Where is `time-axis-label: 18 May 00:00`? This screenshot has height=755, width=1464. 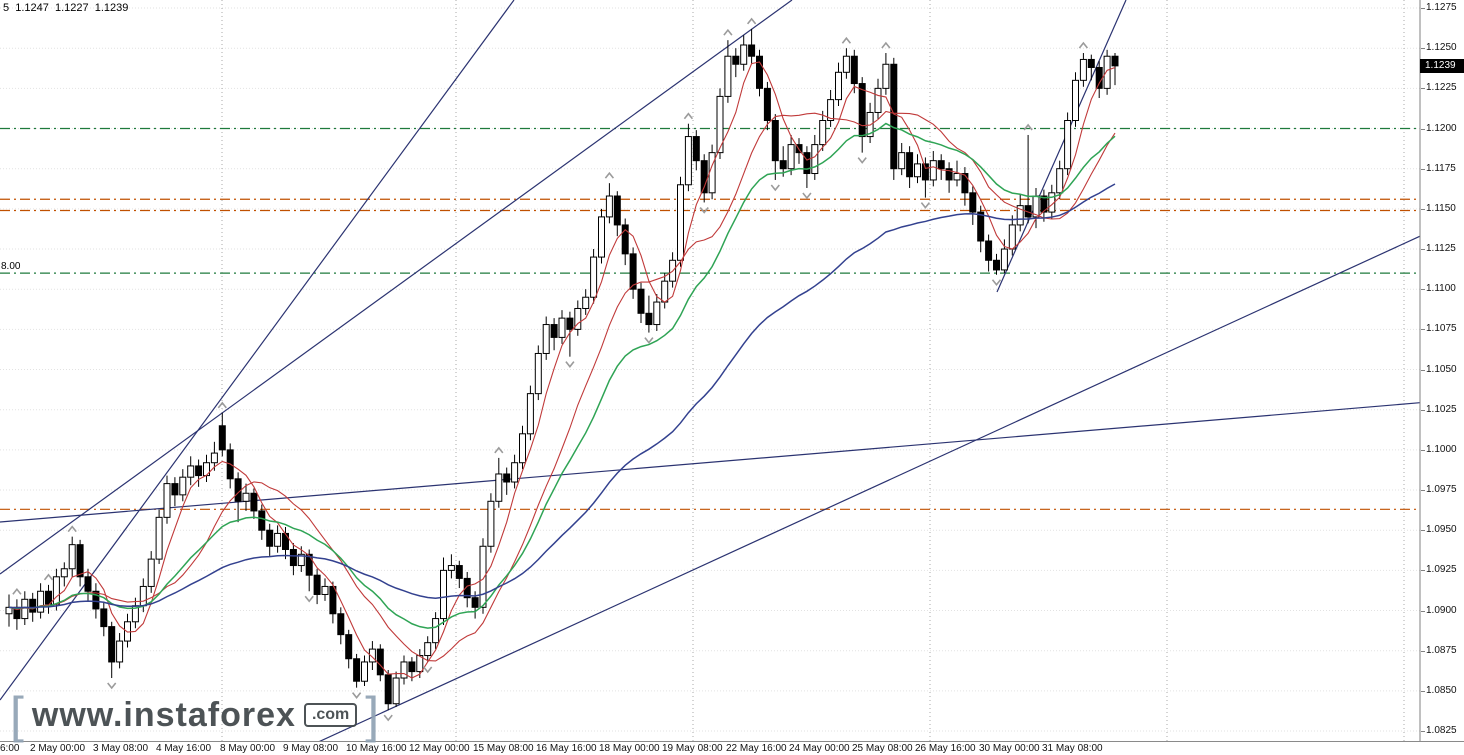
time-axis-label: 18 May 00:00 is located at coordinates (629, 748).